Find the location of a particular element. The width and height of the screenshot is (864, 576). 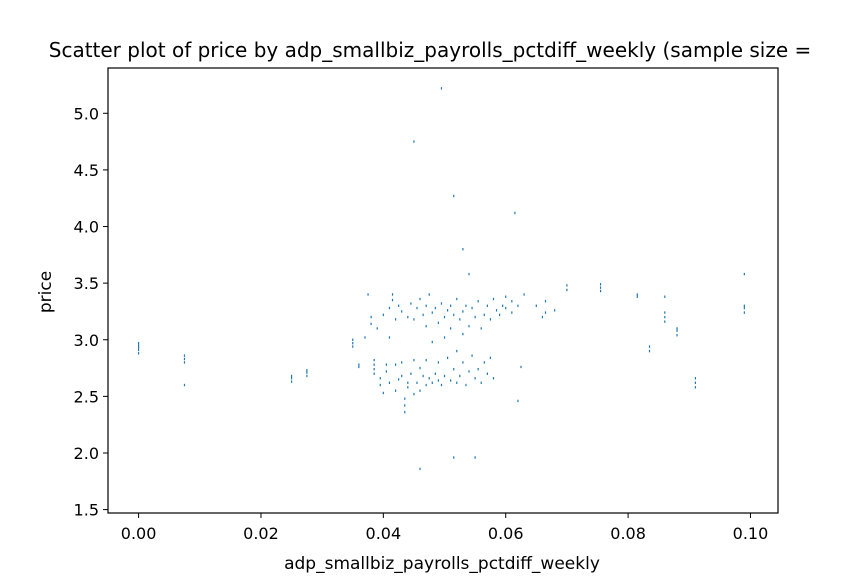

x-axis-title: adp_smallbiz_payrolls_pctdiff_weekly is located at coordinates (442, 564).